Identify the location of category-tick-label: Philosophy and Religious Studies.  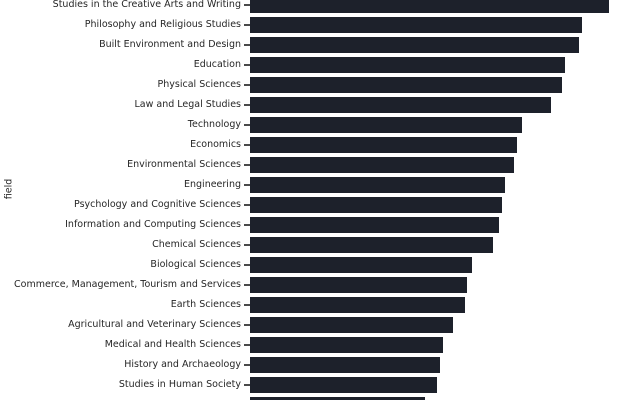
(162, 24).